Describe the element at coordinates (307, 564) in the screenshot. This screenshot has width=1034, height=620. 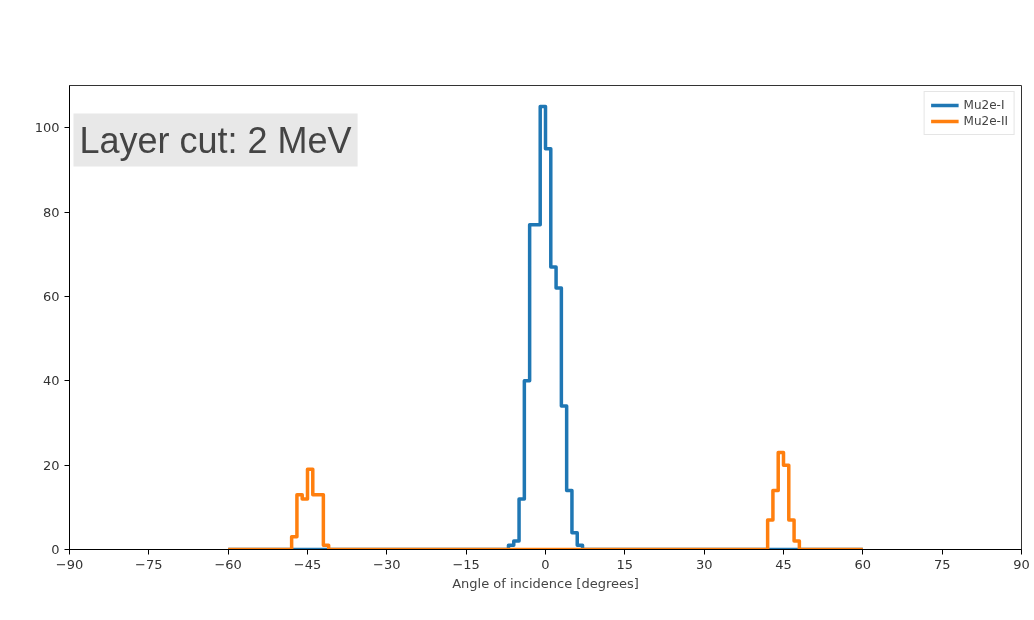
I see `x-tick-label: −45` at that location.